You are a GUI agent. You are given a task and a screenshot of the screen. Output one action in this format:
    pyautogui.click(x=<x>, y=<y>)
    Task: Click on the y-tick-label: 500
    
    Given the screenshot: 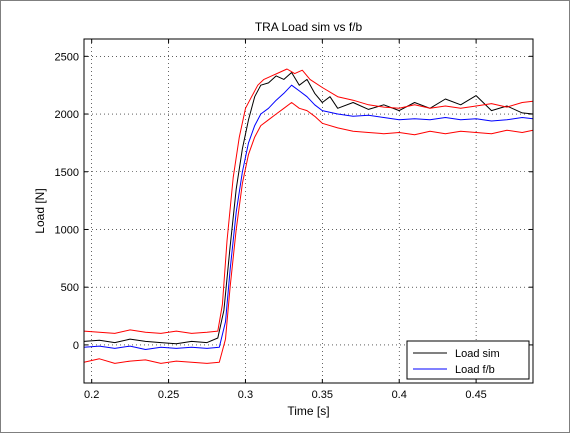 What is the action you would take?
    pyautogui.click(x=70, y=288)
    